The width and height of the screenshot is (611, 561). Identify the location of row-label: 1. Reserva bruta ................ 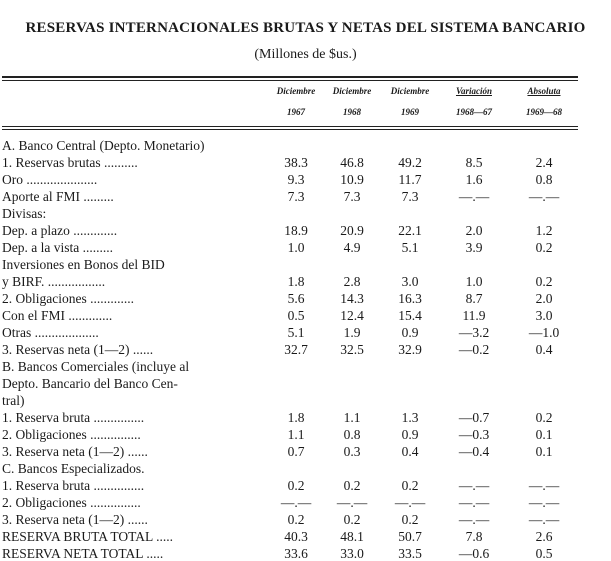
(73, 417).